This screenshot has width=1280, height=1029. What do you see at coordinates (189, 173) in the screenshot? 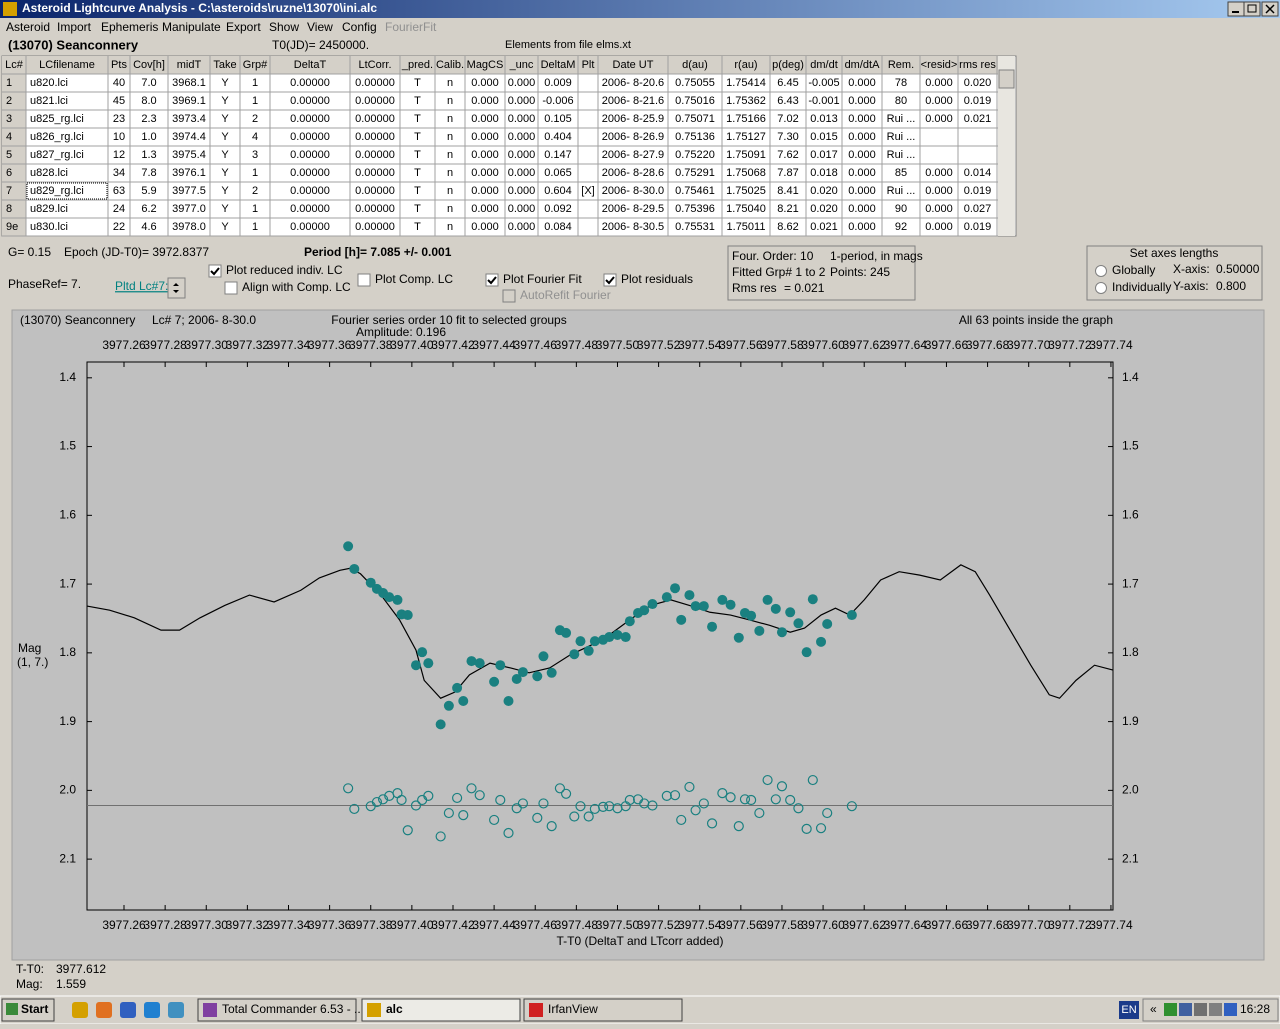
I see `table-cell: 3976.1` at bounding box center [189, 173].